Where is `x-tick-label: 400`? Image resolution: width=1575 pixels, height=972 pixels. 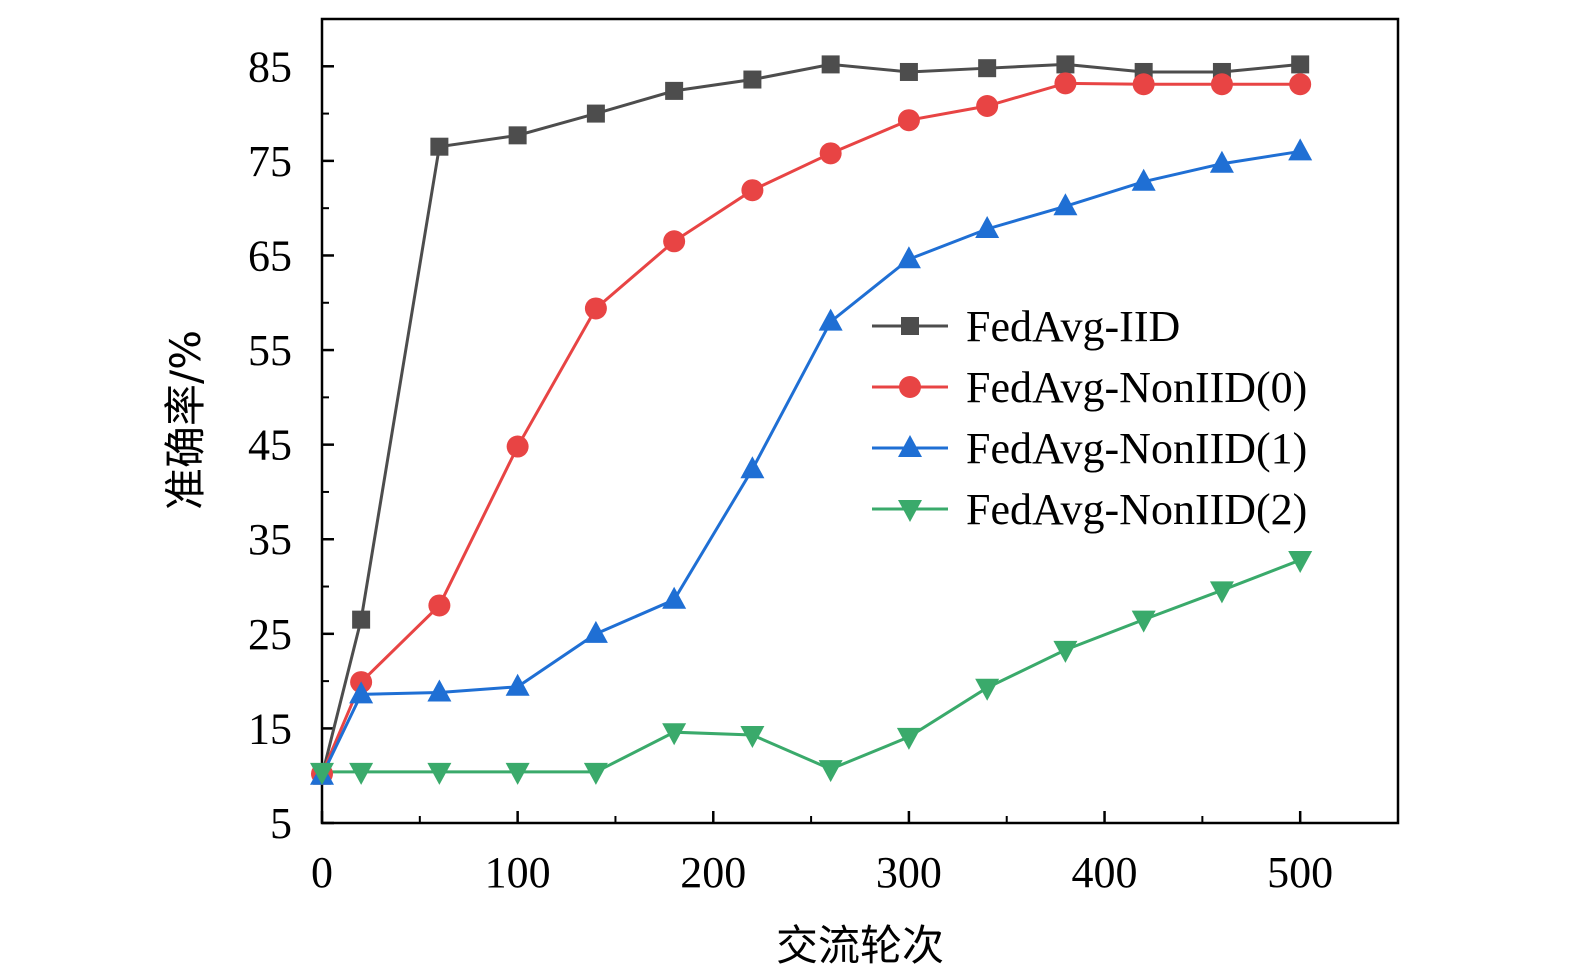 x-tick-label: 400 is located at coordinates (1105, 872).